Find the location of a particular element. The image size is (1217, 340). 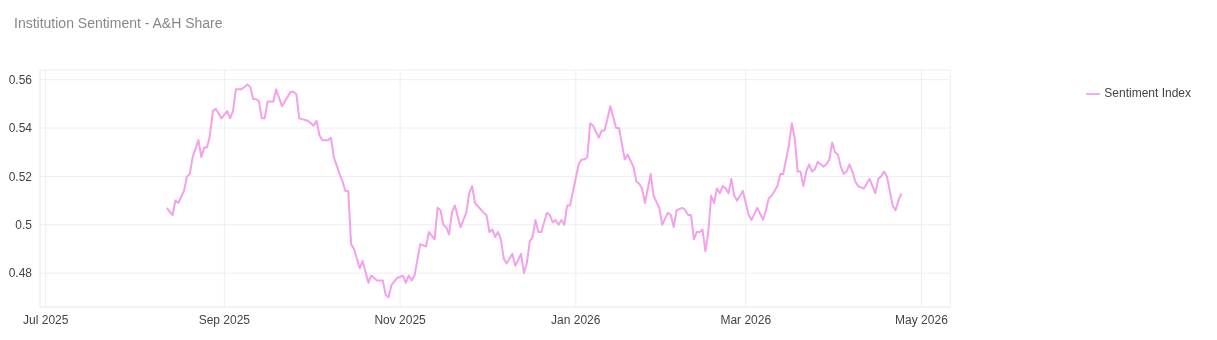

x-tick-label: Jul 2025 is located at coordinates (46, 319).